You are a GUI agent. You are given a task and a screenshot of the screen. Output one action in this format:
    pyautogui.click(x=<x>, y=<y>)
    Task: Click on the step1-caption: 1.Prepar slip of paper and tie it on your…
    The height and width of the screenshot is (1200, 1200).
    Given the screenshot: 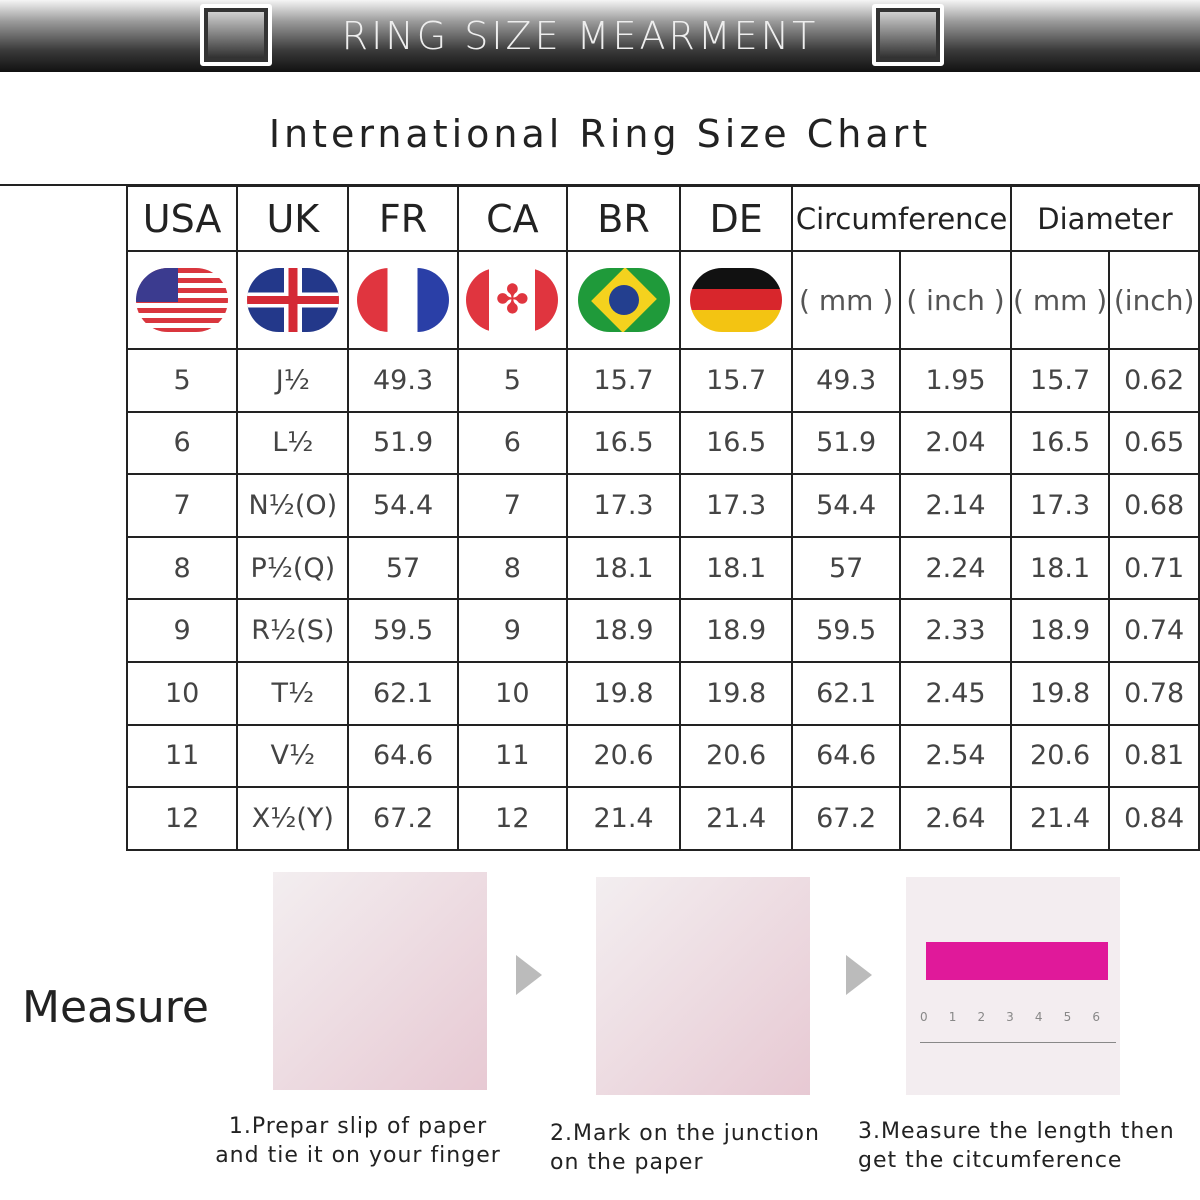 What is the action you would take?
    pyautogui.click(x=358, y=1141)
    